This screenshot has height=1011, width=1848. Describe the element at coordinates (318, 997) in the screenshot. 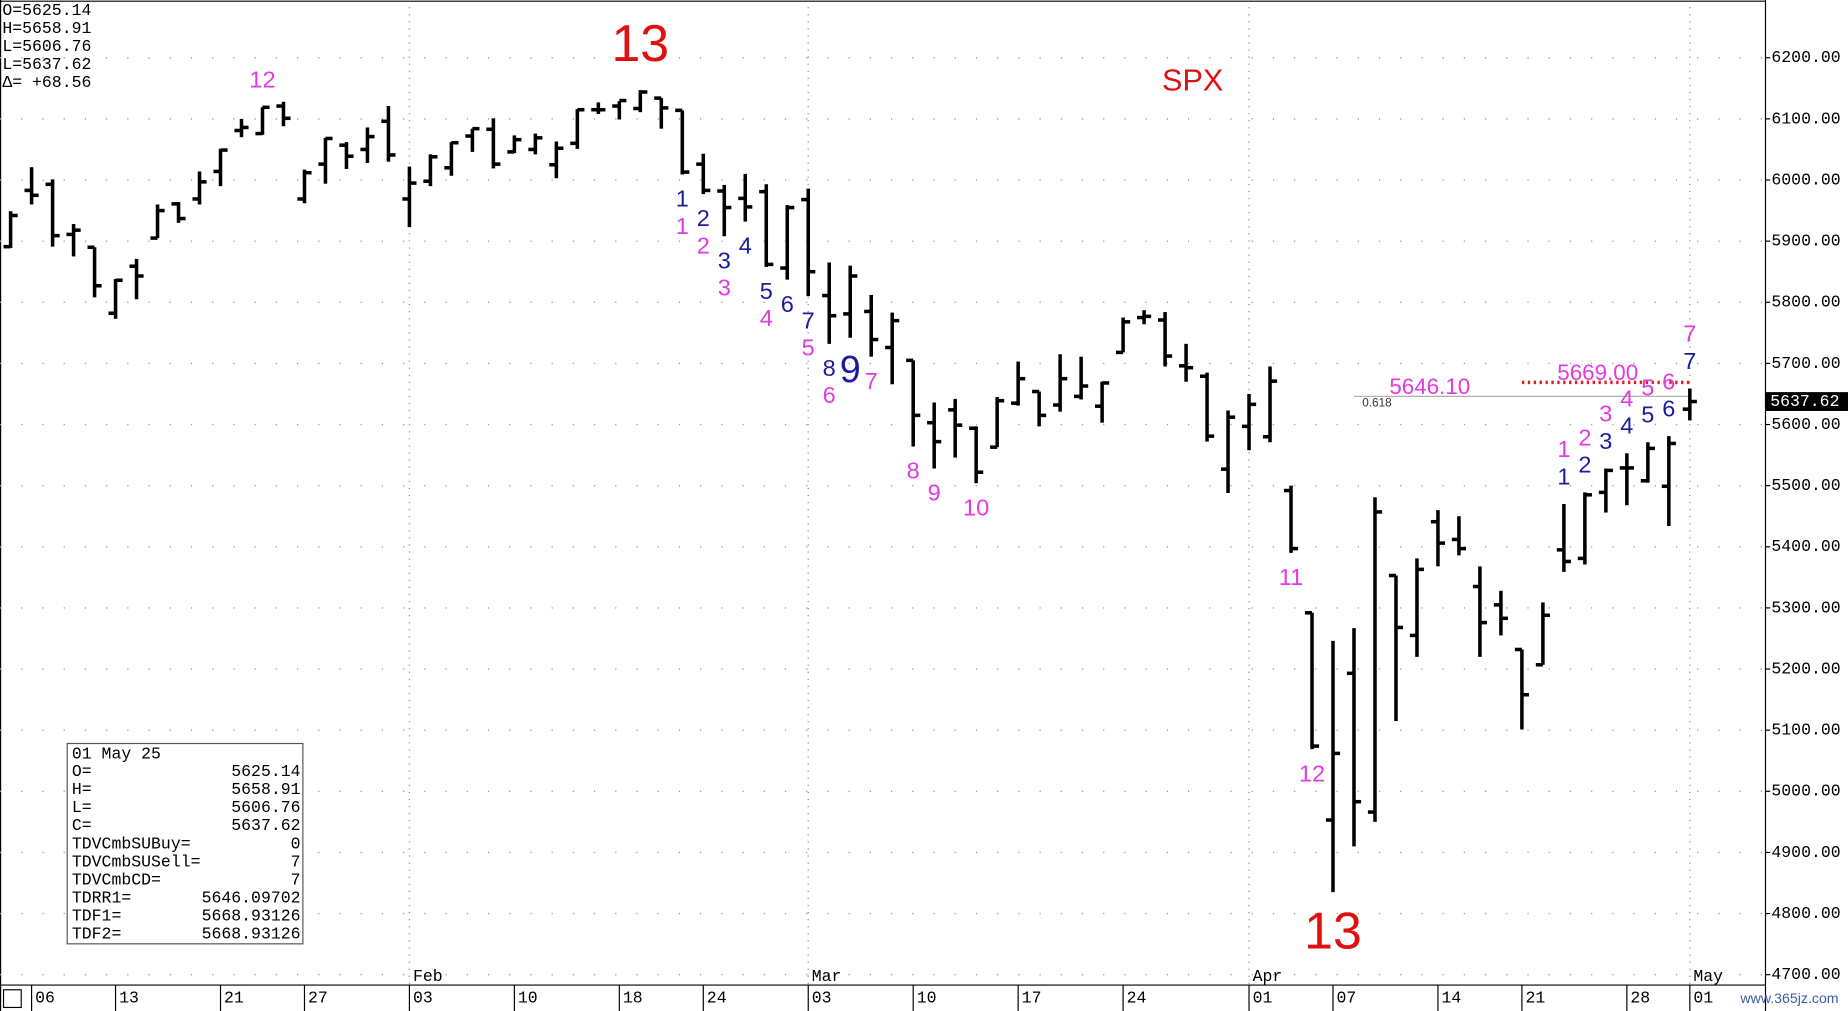

I see `x-tick-label: 27` at that location.